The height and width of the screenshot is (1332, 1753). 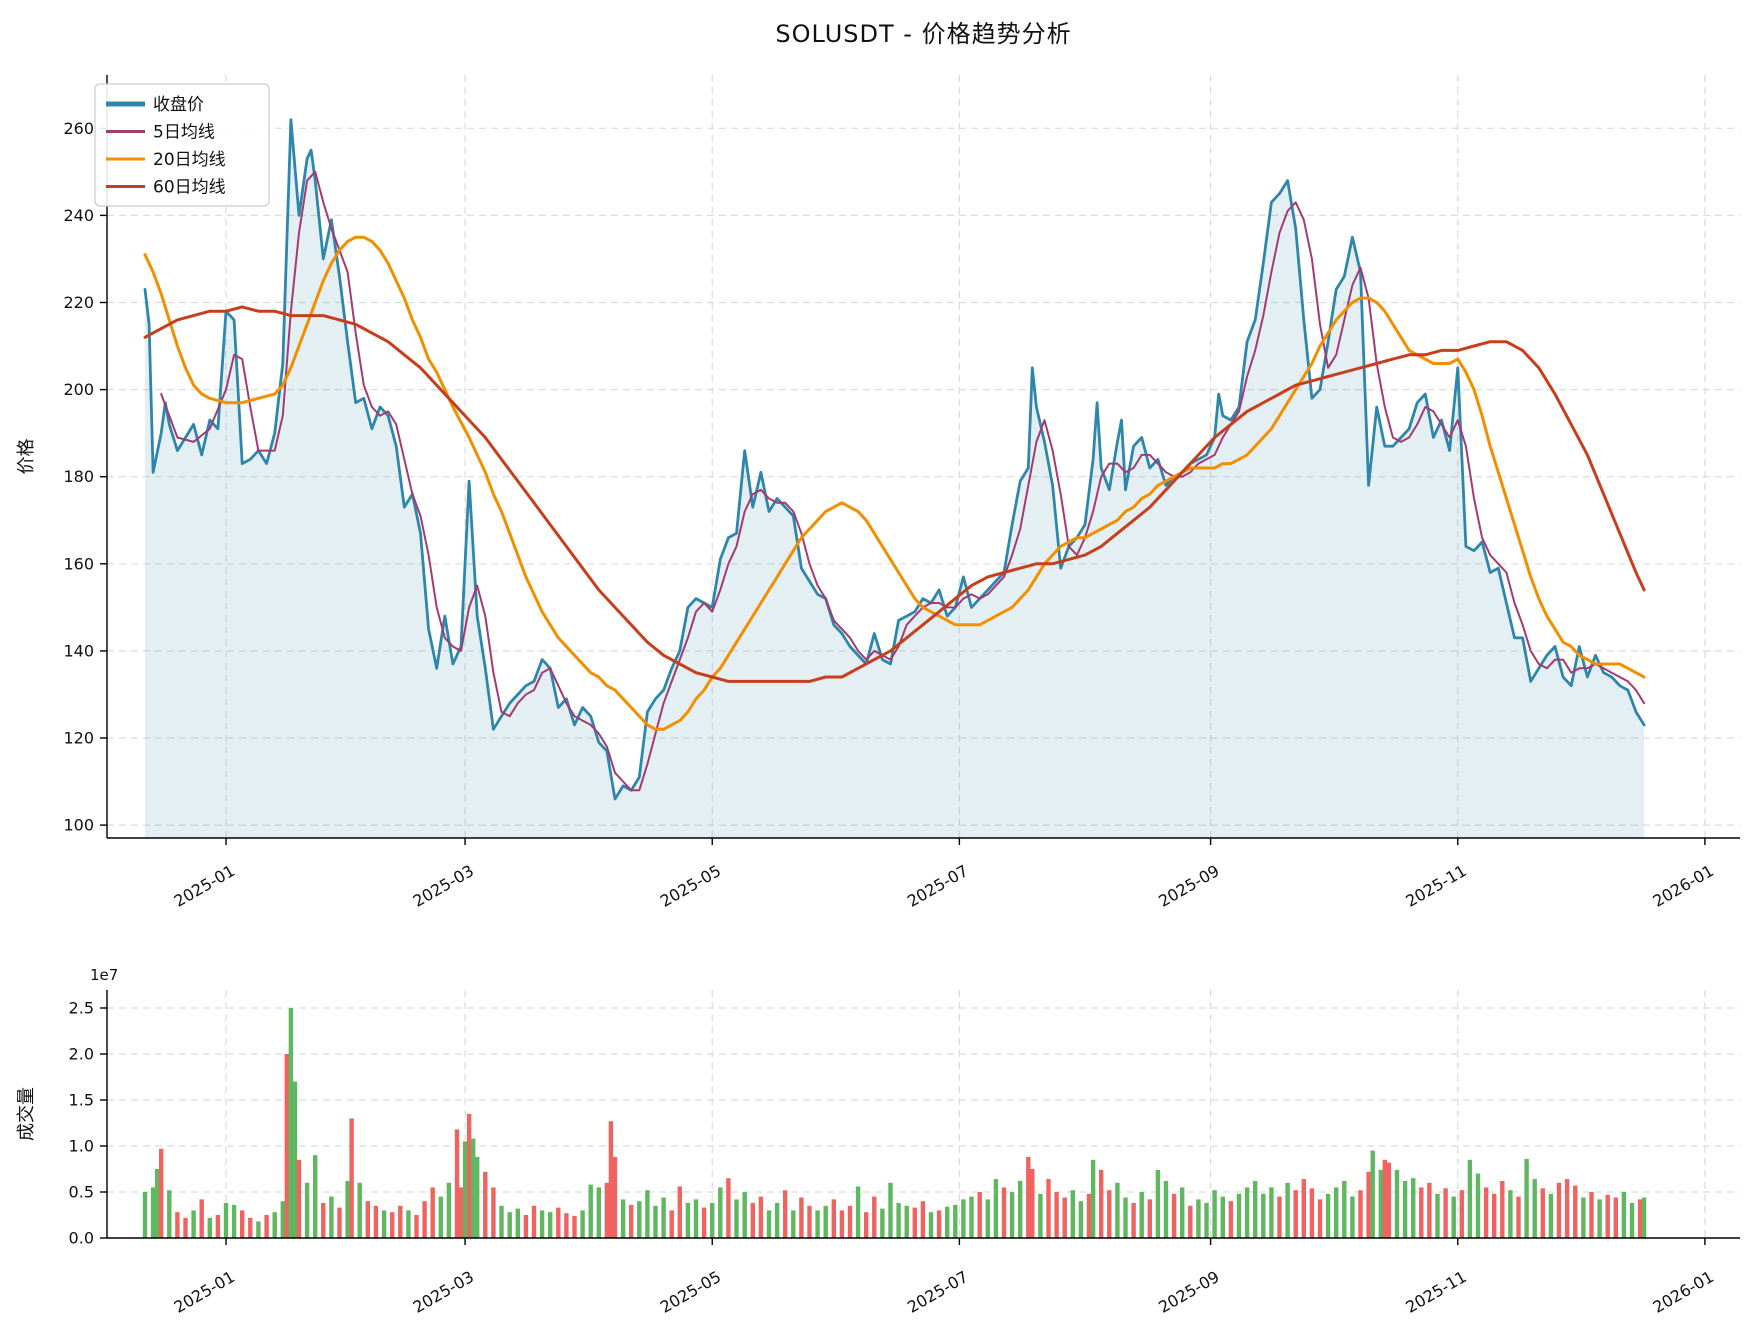 I want to click on price-ytick-label: 180, so click(x=78, y=476).